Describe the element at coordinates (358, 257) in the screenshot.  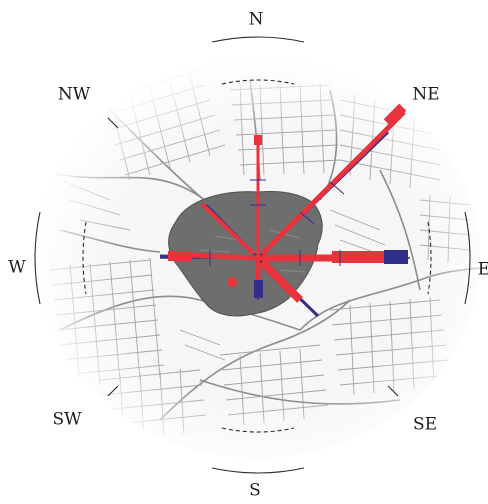
I see `ray-red-e-cap` at that location.